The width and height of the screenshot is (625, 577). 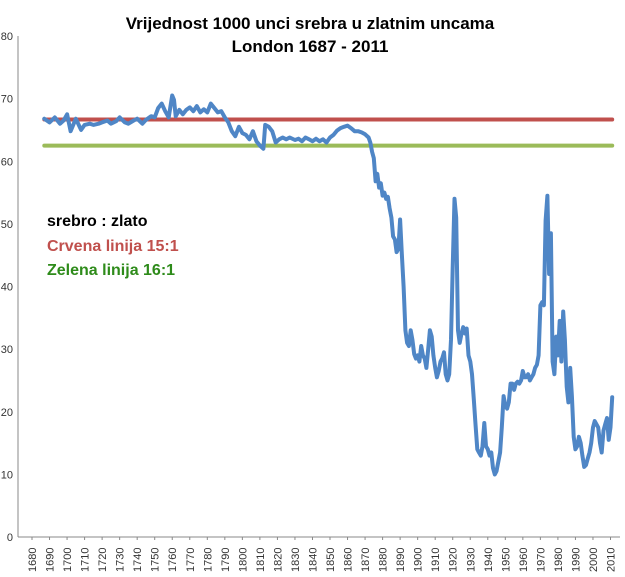 What do you see at coordinates (226, 560) in the screenshot?
I see `x-tick-label: 1790` at bounding box center [226, 560].